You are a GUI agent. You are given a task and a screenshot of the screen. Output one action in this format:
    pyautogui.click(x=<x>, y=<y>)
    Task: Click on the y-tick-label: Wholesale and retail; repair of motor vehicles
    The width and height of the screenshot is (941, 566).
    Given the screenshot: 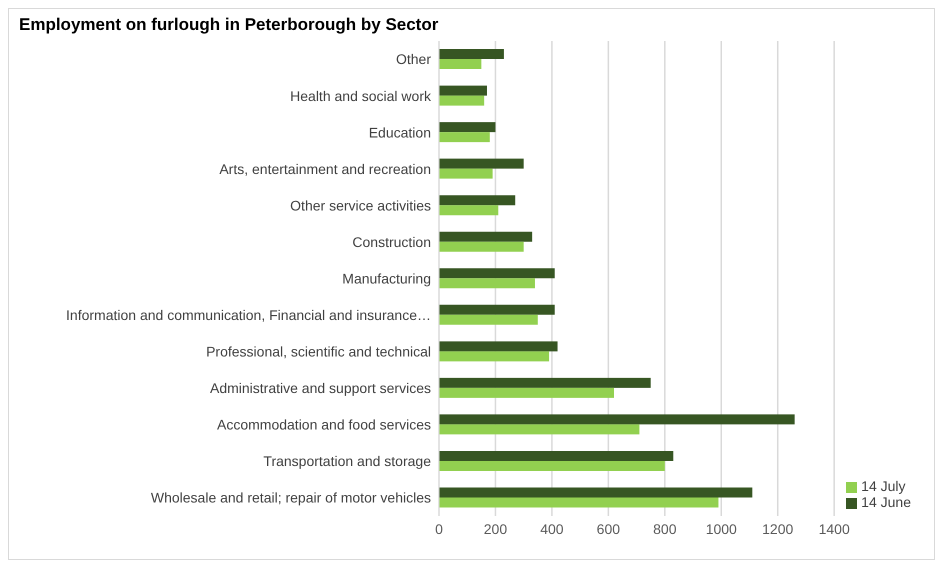 What is the action you would take?
    pyautogui.click(x=290, y=498)
    